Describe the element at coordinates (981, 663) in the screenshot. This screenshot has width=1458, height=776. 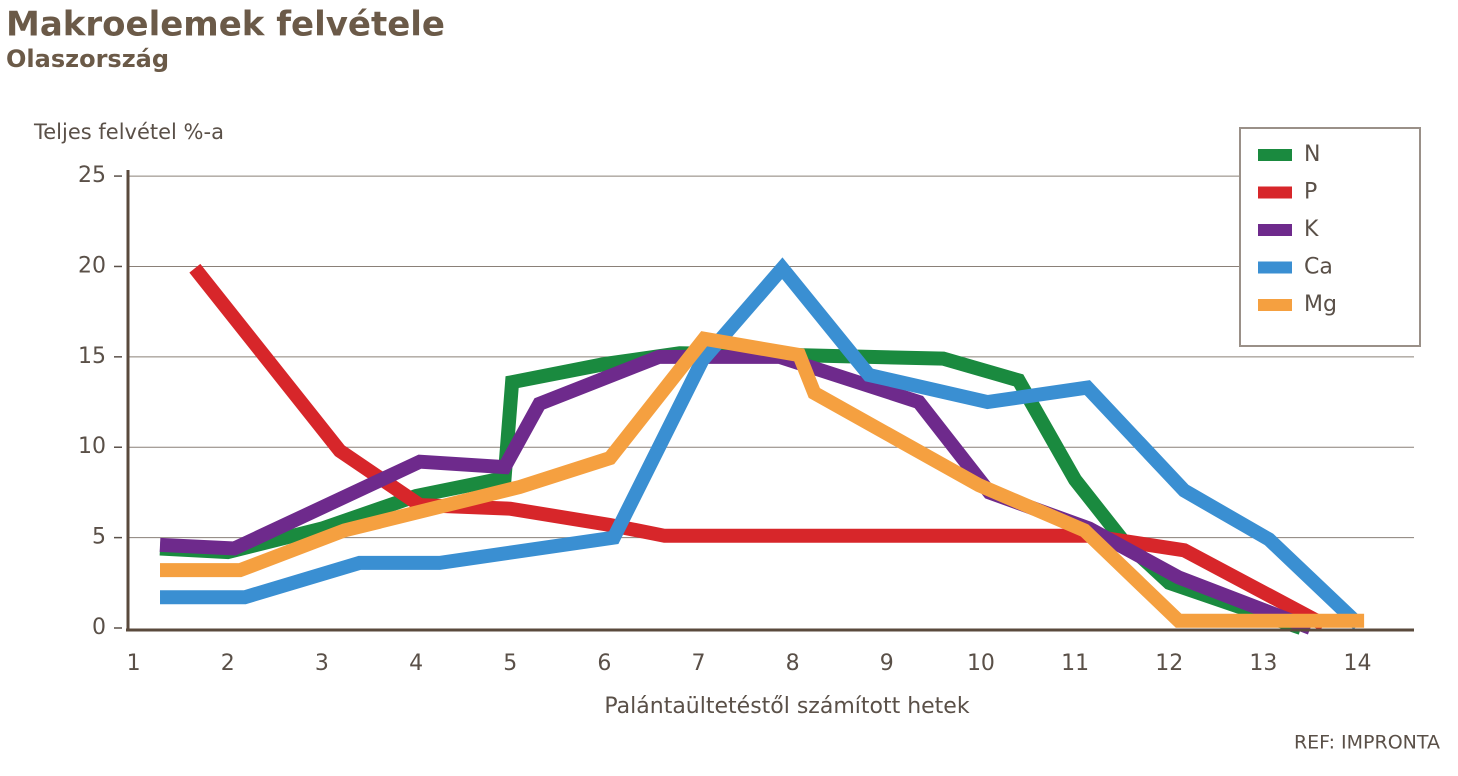
I see `x-tick-label: 10` at that location.